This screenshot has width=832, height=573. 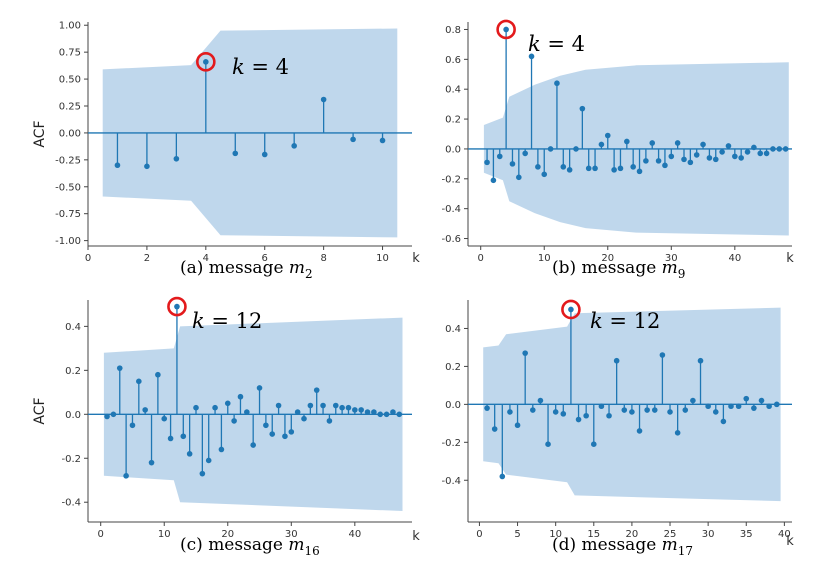 I want to click on panel-caption: (c) message m16, so click(x=250, y=546).